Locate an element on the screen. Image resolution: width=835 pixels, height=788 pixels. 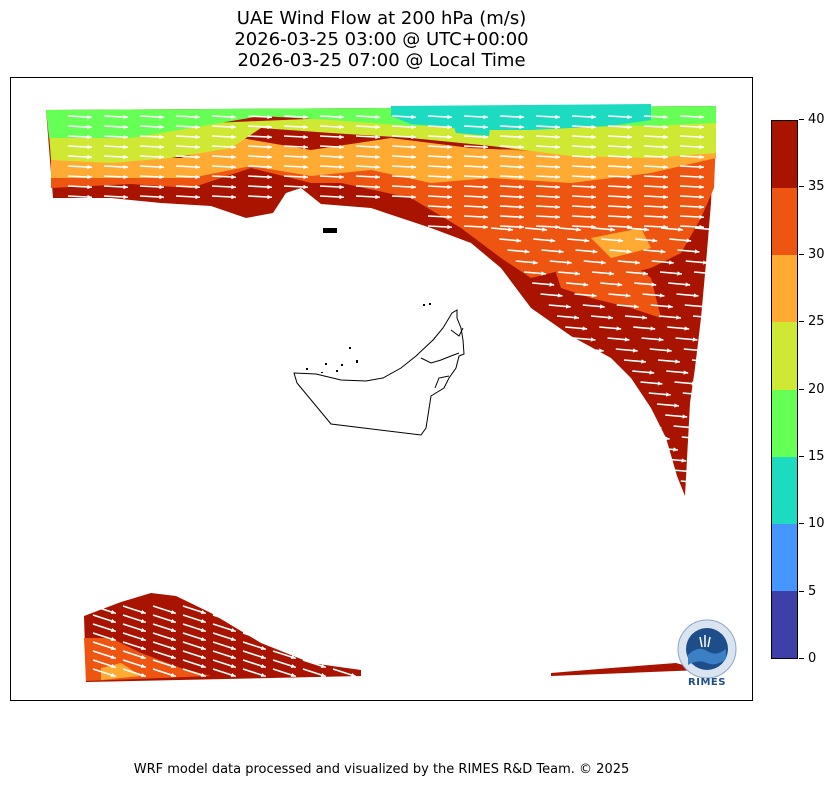
title-line-3: 2026-03-25 07:00 @ Local Time is located at coordinates (381, 60).